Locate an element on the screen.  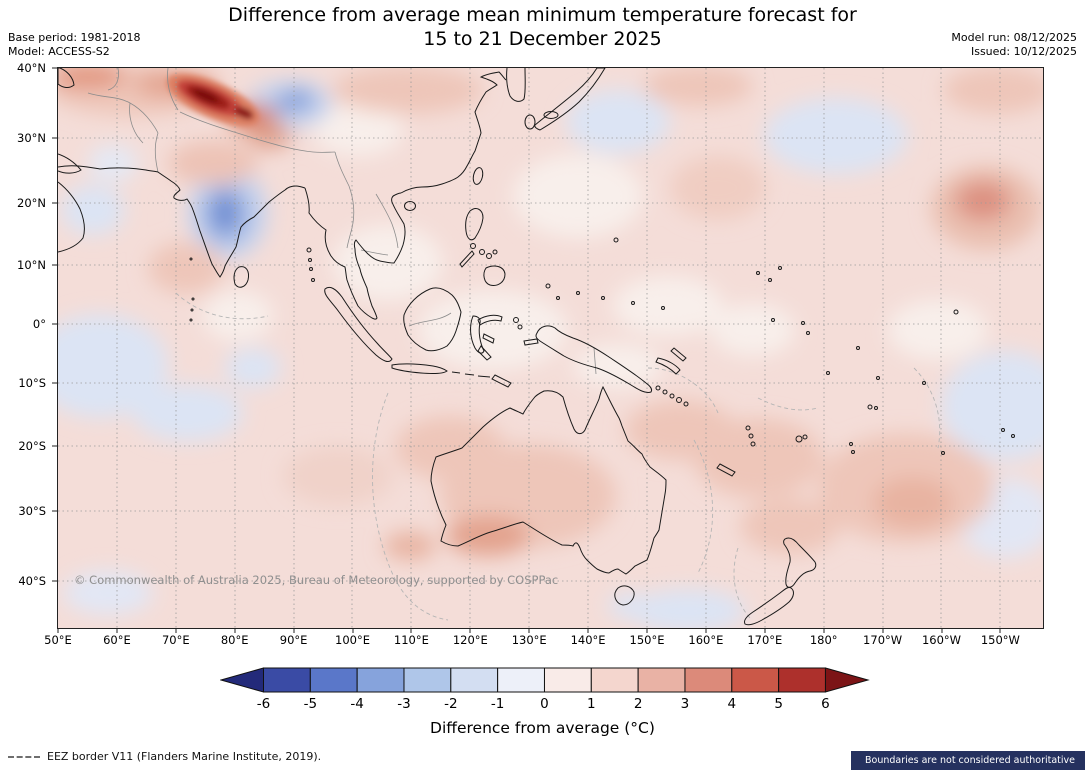
y-axis-label: 20°N is located at coordinates (31, 203).